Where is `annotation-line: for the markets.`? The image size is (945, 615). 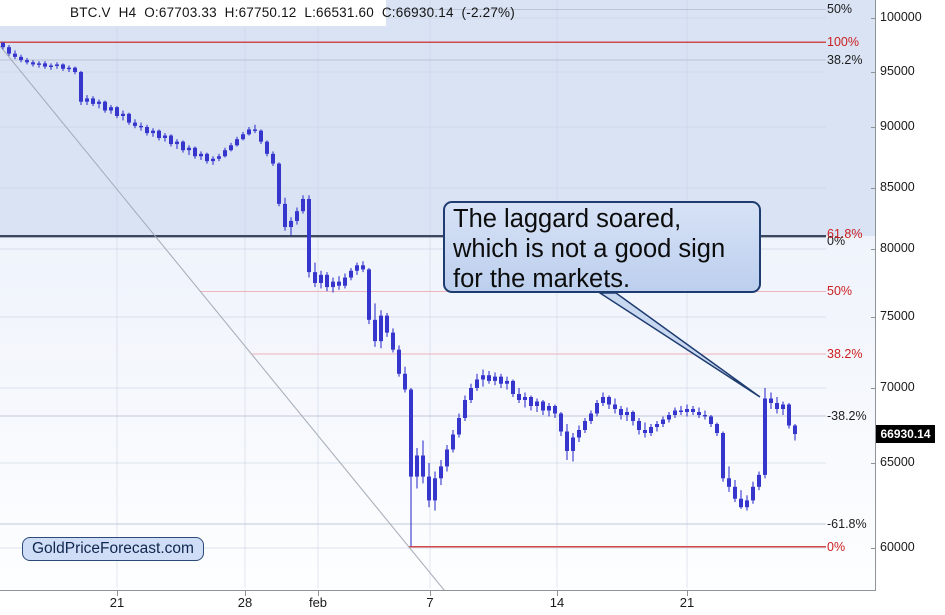 annotation-line: for the markets. is located at coordinates (542, 279).